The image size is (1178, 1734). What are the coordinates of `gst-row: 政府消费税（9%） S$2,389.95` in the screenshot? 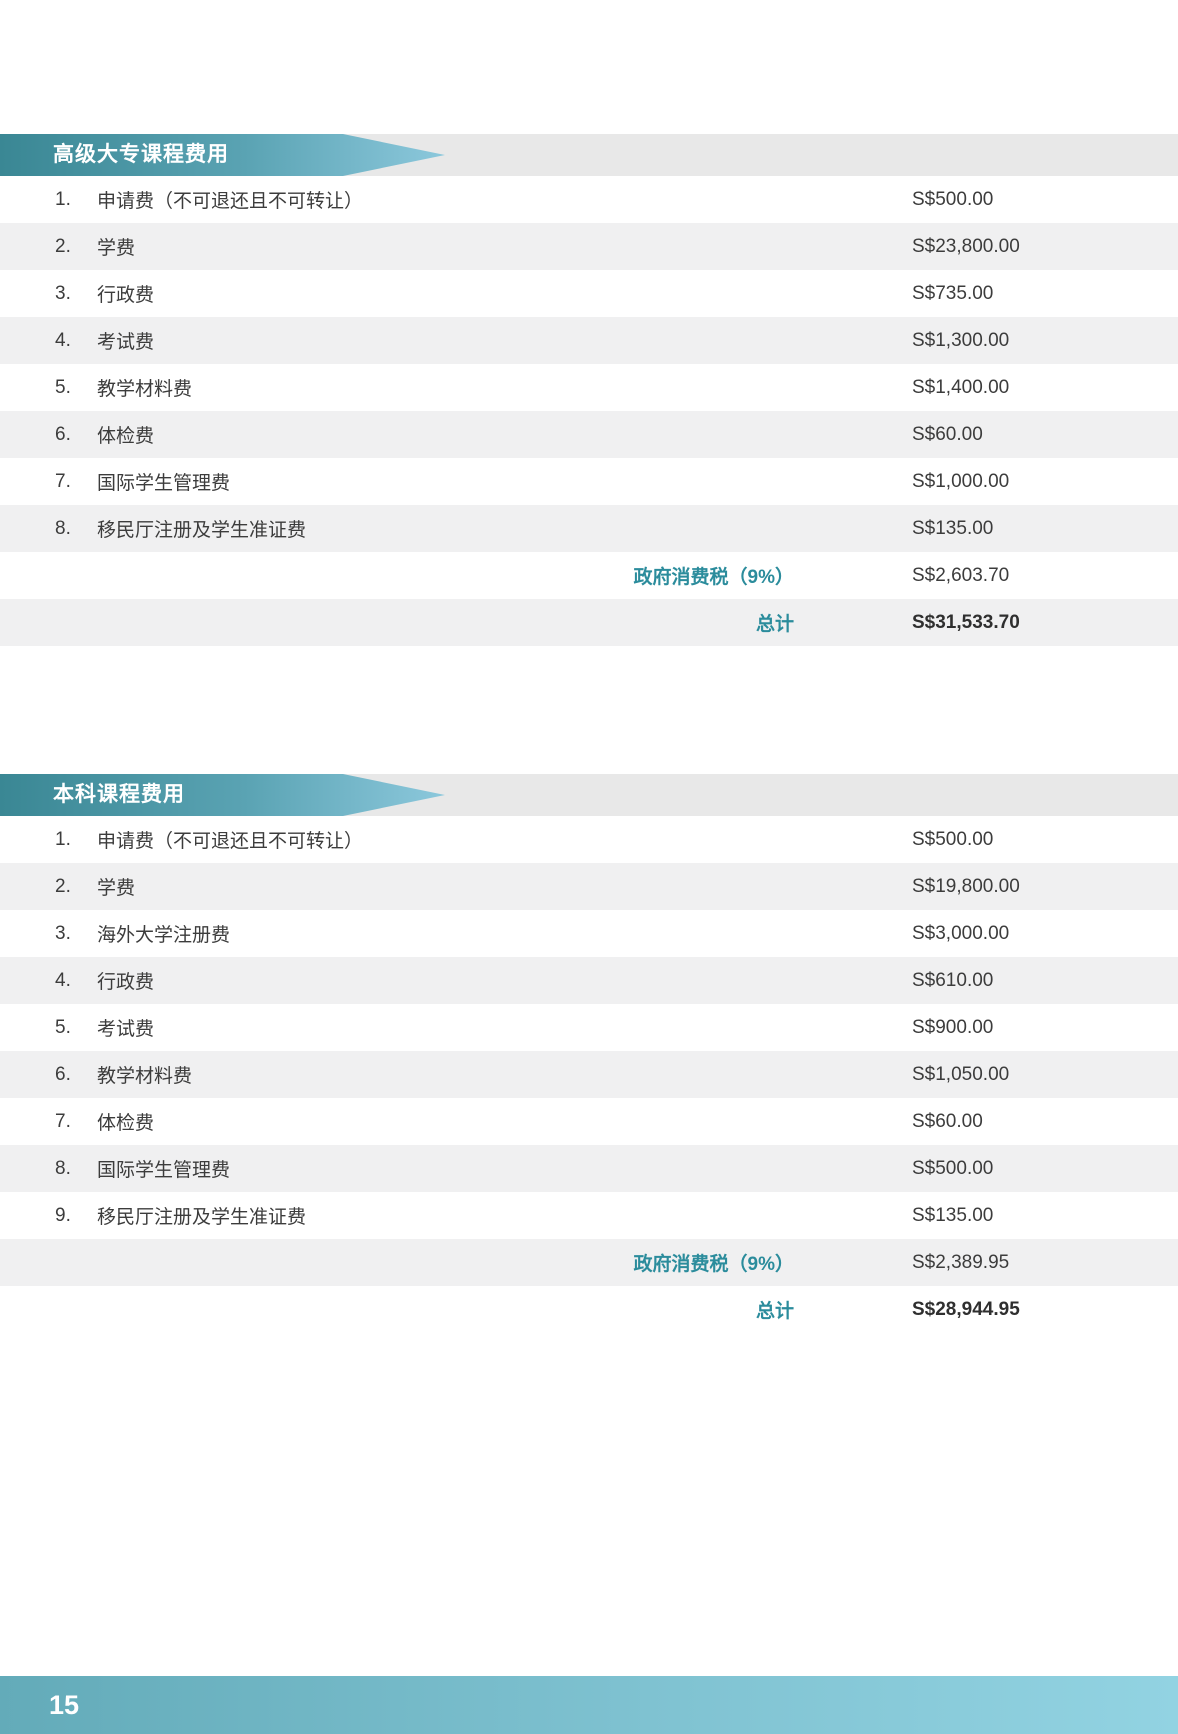 It's located at (589, 1262).